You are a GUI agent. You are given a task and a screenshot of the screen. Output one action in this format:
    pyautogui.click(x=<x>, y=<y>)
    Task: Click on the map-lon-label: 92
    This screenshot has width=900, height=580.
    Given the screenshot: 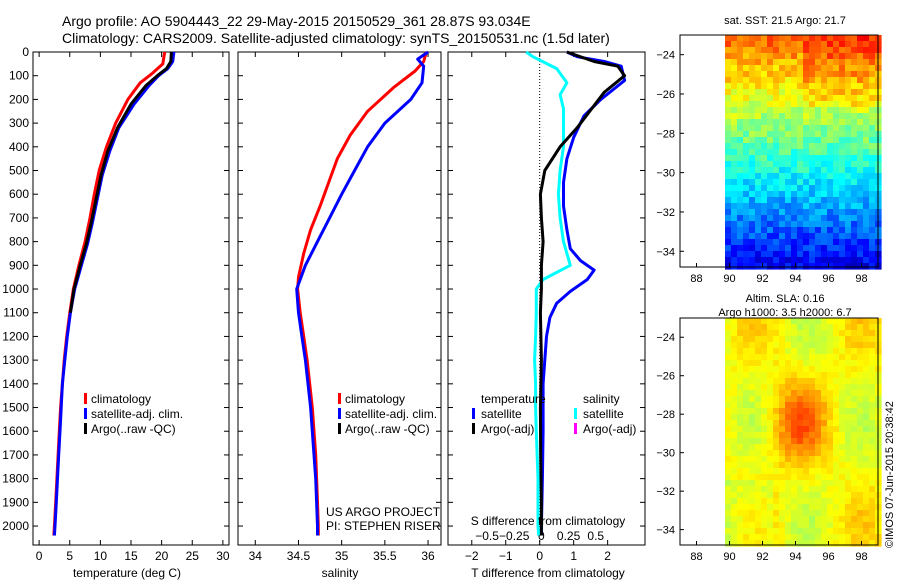 What is the action you would take?
    pyautogui.click(x=762, y=557)
    